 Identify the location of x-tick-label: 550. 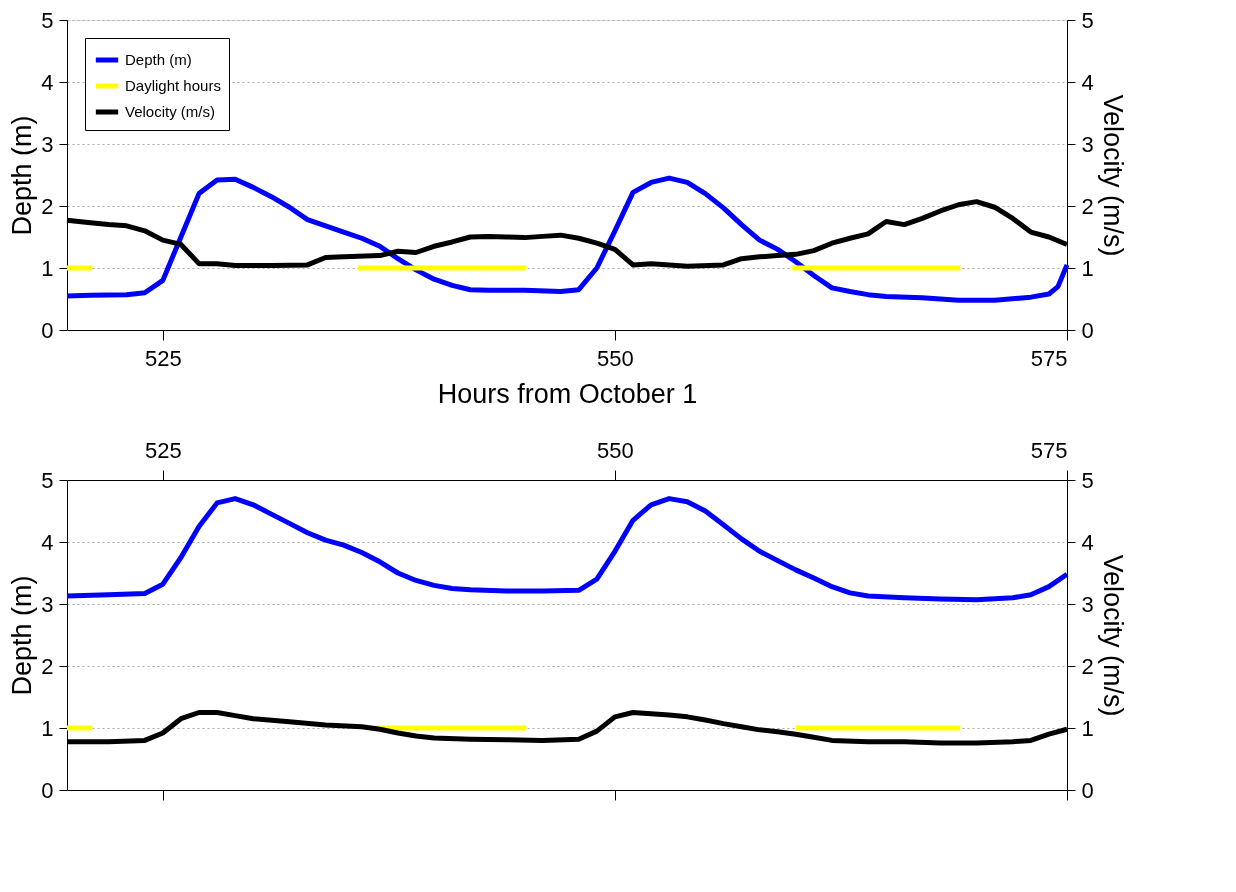
(615, 358).